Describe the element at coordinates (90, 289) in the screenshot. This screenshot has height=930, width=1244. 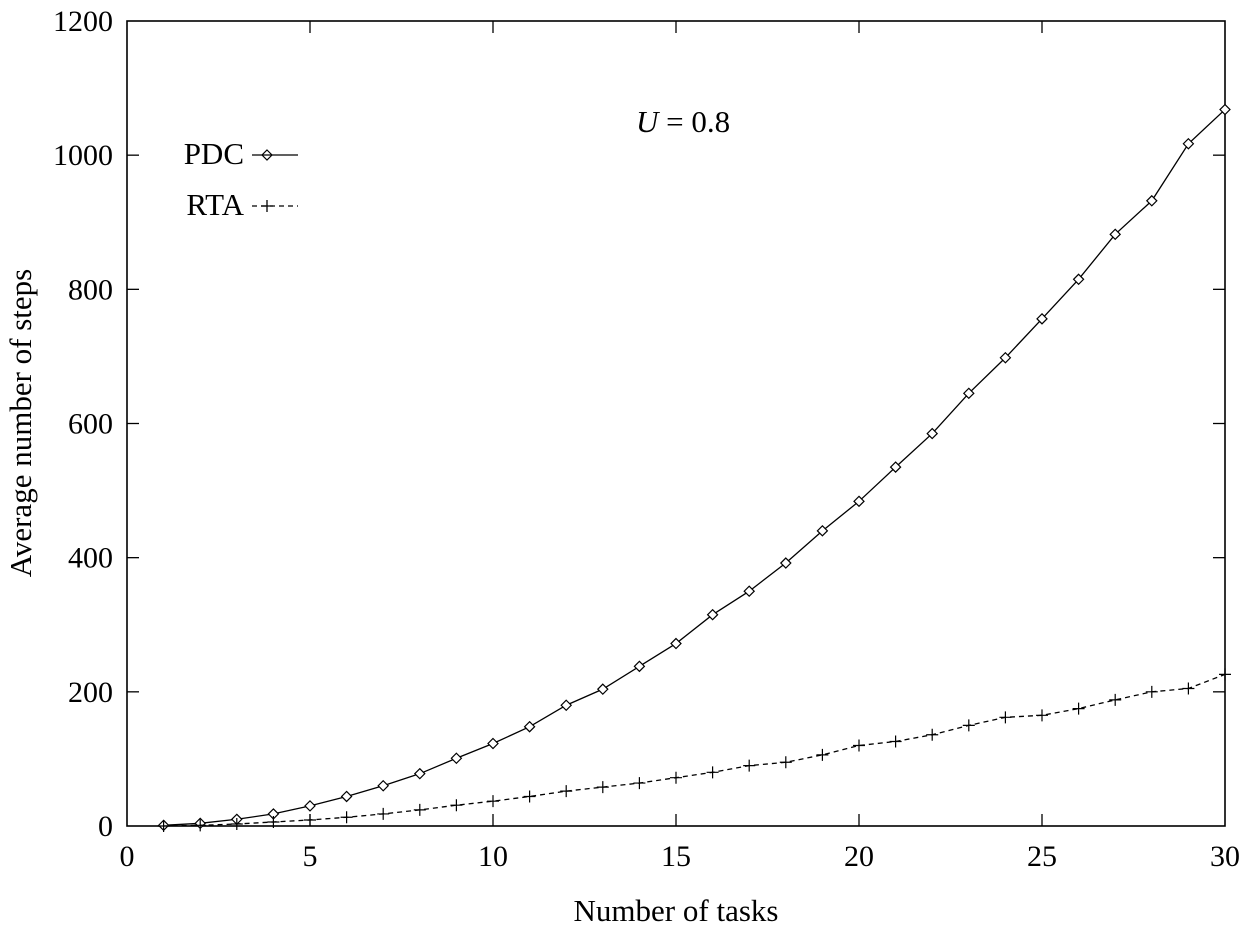
I see `y-tick-label: 800` at that location.